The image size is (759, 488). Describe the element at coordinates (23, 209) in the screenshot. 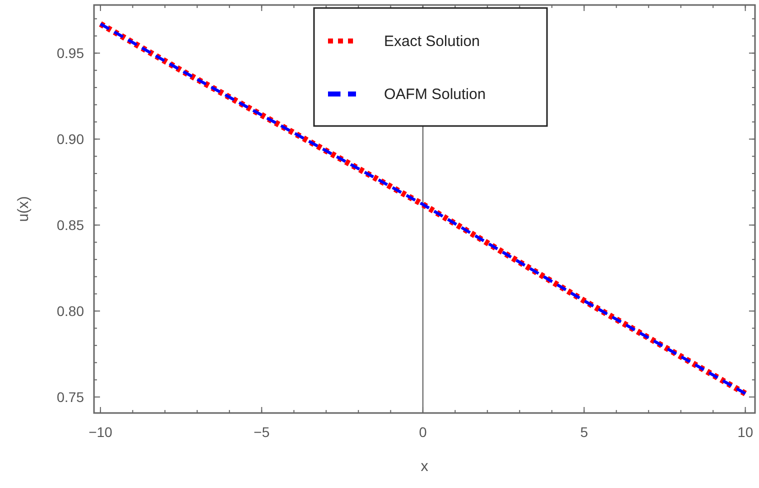

I see `y-axis-title: u(x)` at that location.